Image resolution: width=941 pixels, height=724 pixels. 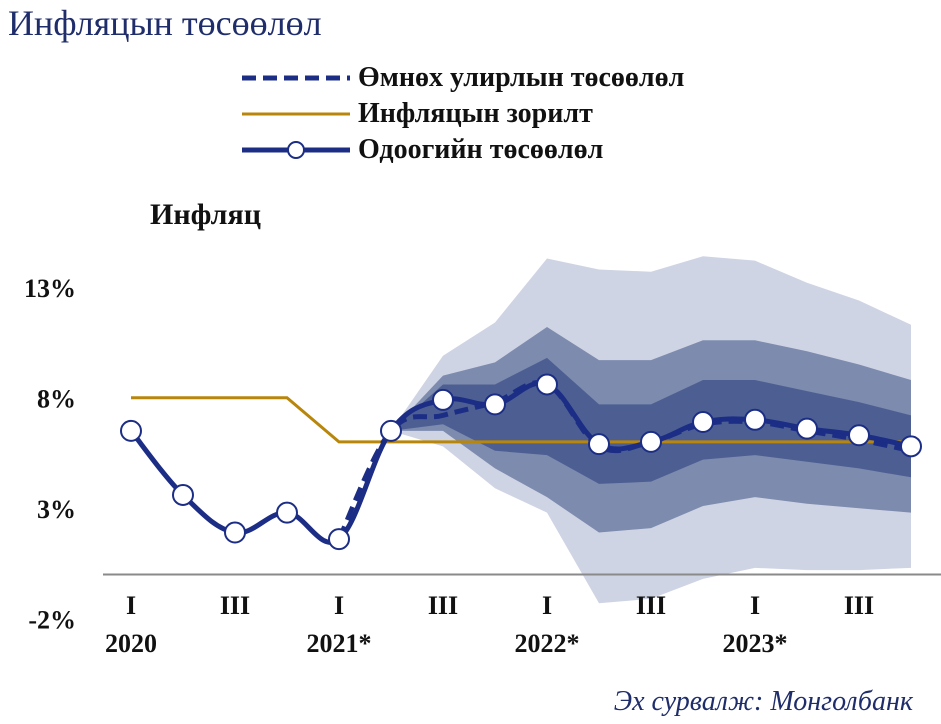 What do you see at coordinates (205, 214) in the screenshot?
I see `chart-inner-title: Инфляц` at bounding box center [205, 214].